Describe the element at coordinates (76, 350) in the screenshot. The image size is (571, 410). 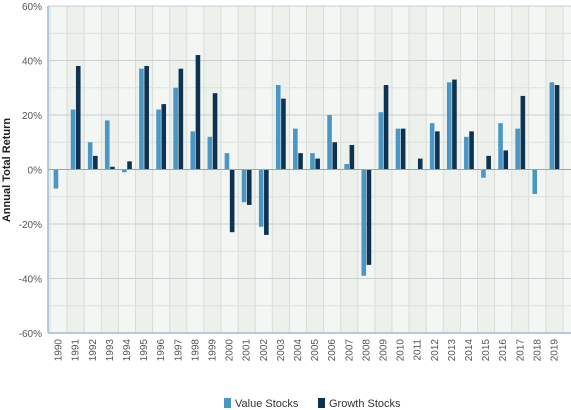
I see `x-tick-label: 1991` at that location.